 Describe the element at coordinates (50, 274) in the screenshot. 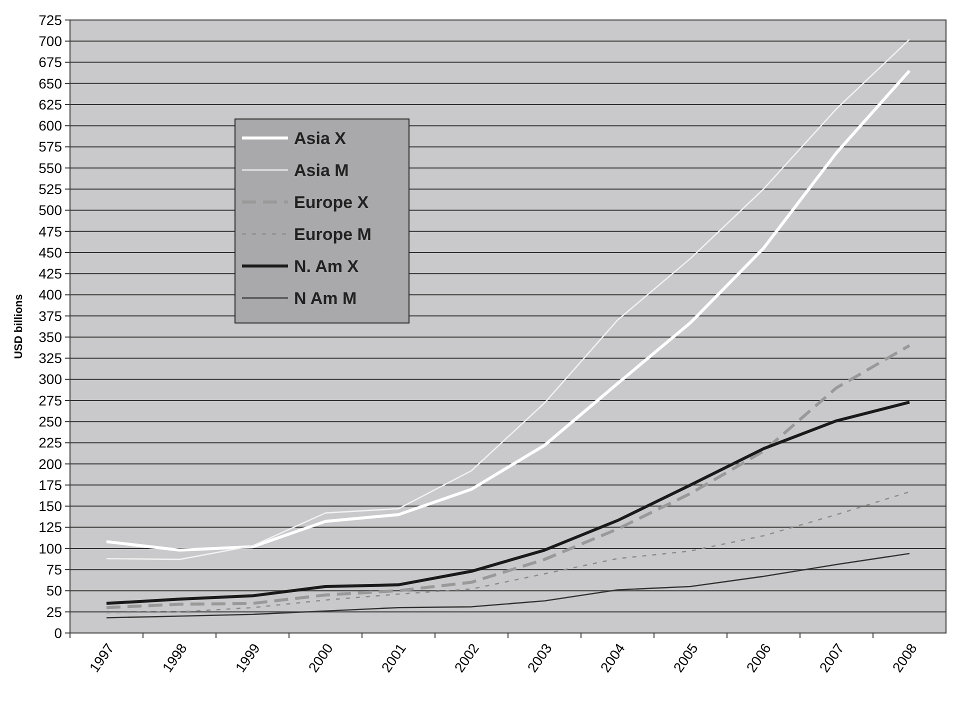

I see `y-tick-label: 425` at that location.